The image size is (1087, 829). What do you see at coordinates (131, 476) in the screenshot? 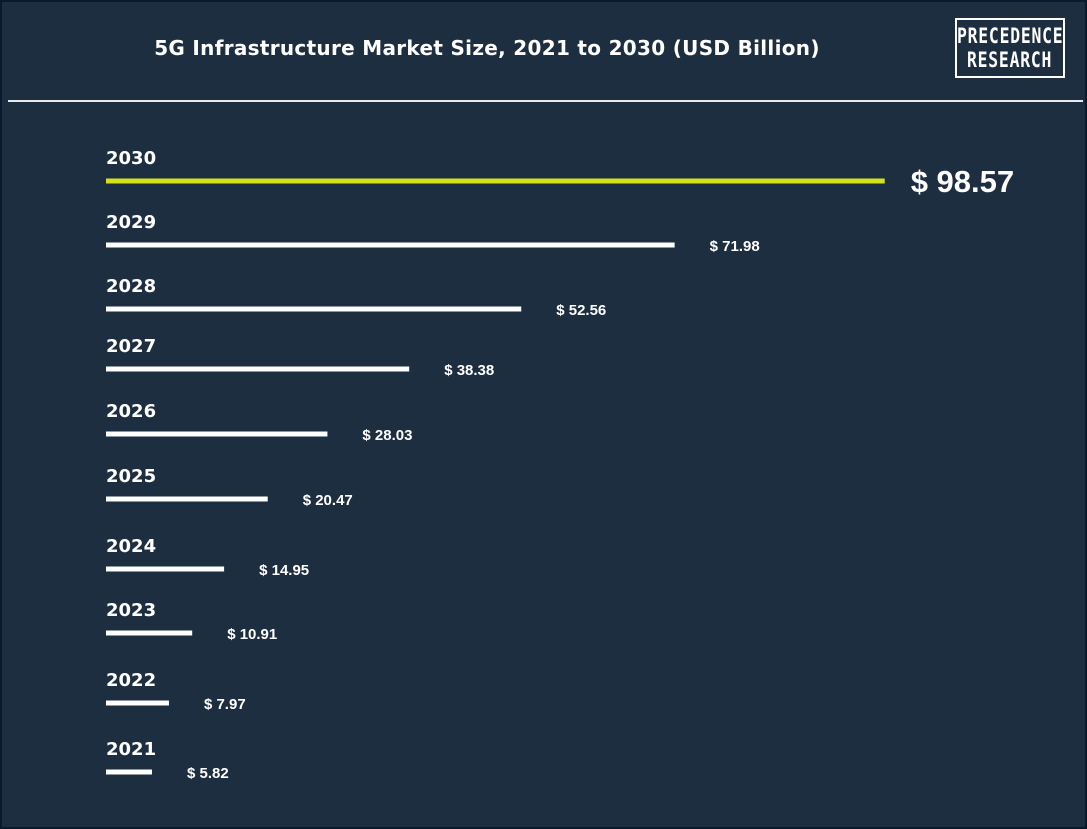
I see `category-label-2025: 2025` at bounding box center [131, 476].